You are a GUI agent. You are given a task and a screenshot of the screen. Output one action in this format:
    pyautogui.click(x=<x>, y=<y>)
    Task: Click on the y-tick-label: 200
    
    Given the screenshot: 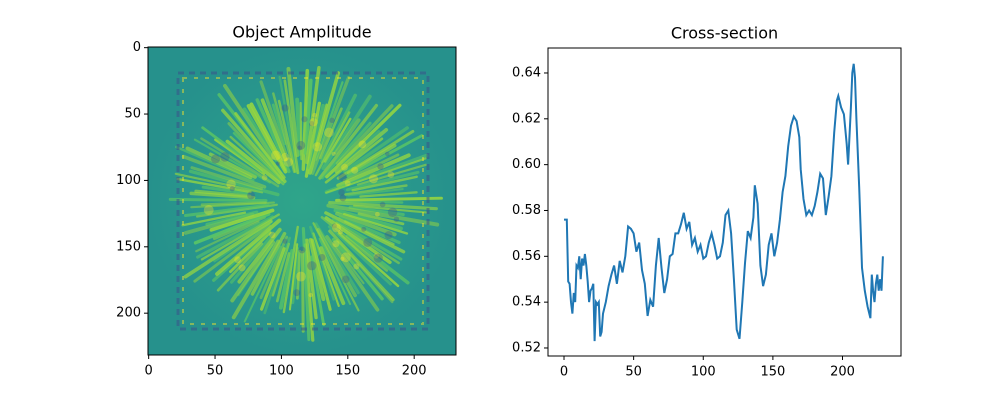 What is the action you would take?
    pyautogui.click(x=128, y=313)
    